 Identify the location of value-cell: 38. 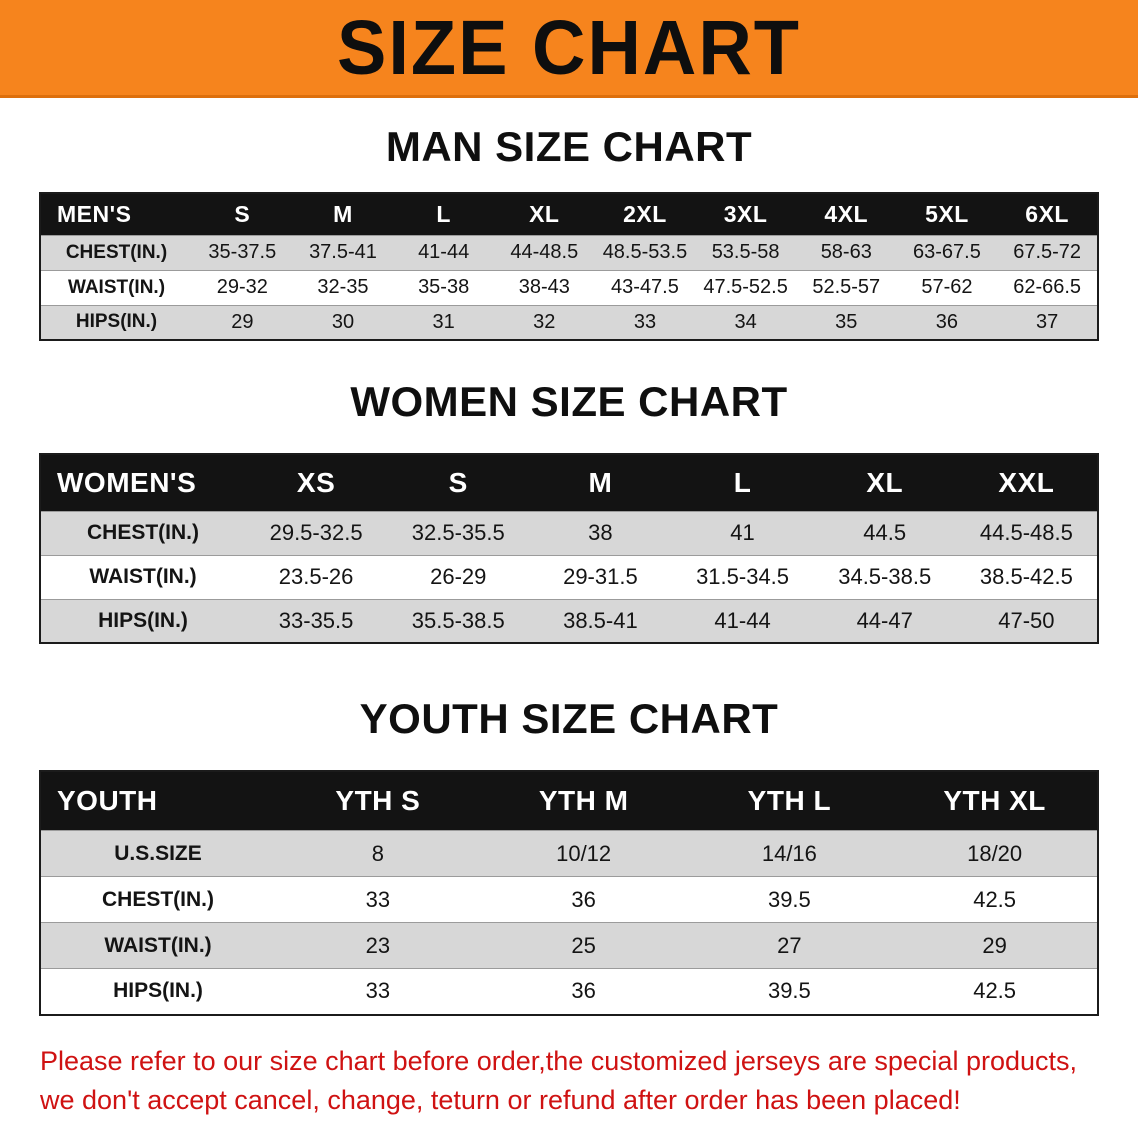
(600, 533).